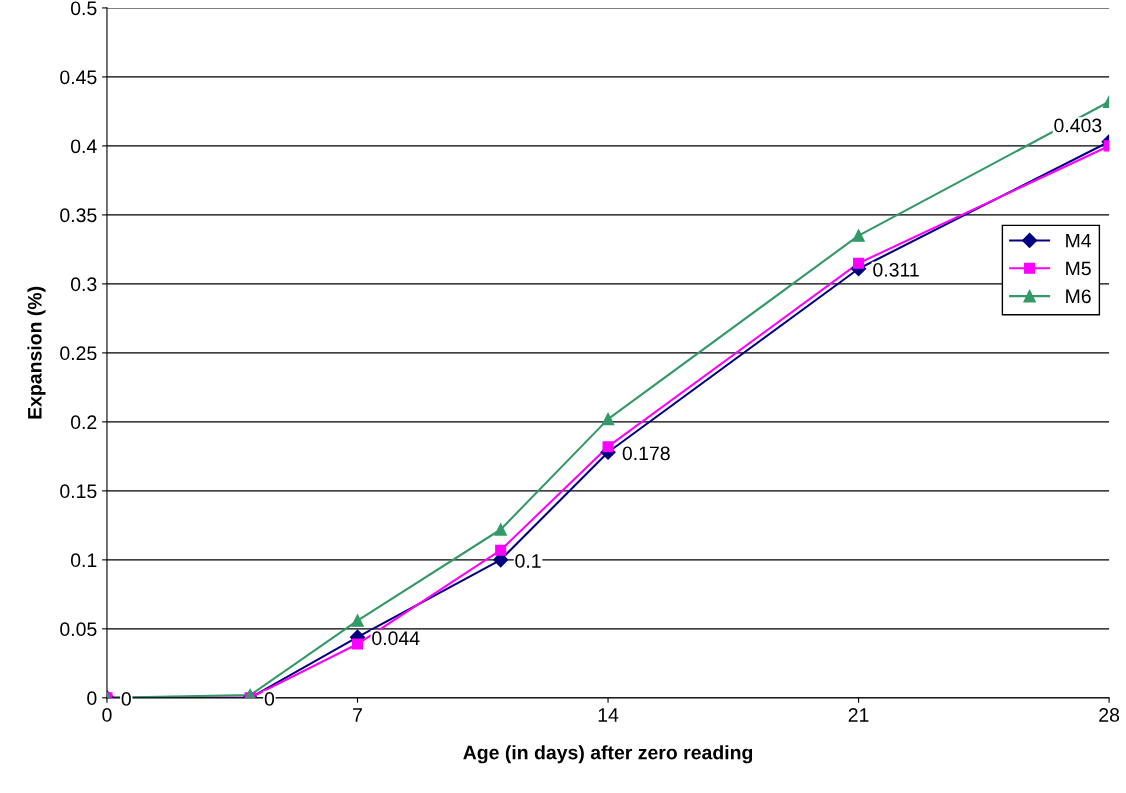  I want to click on data-label: 0.403, so click(1078, 125).